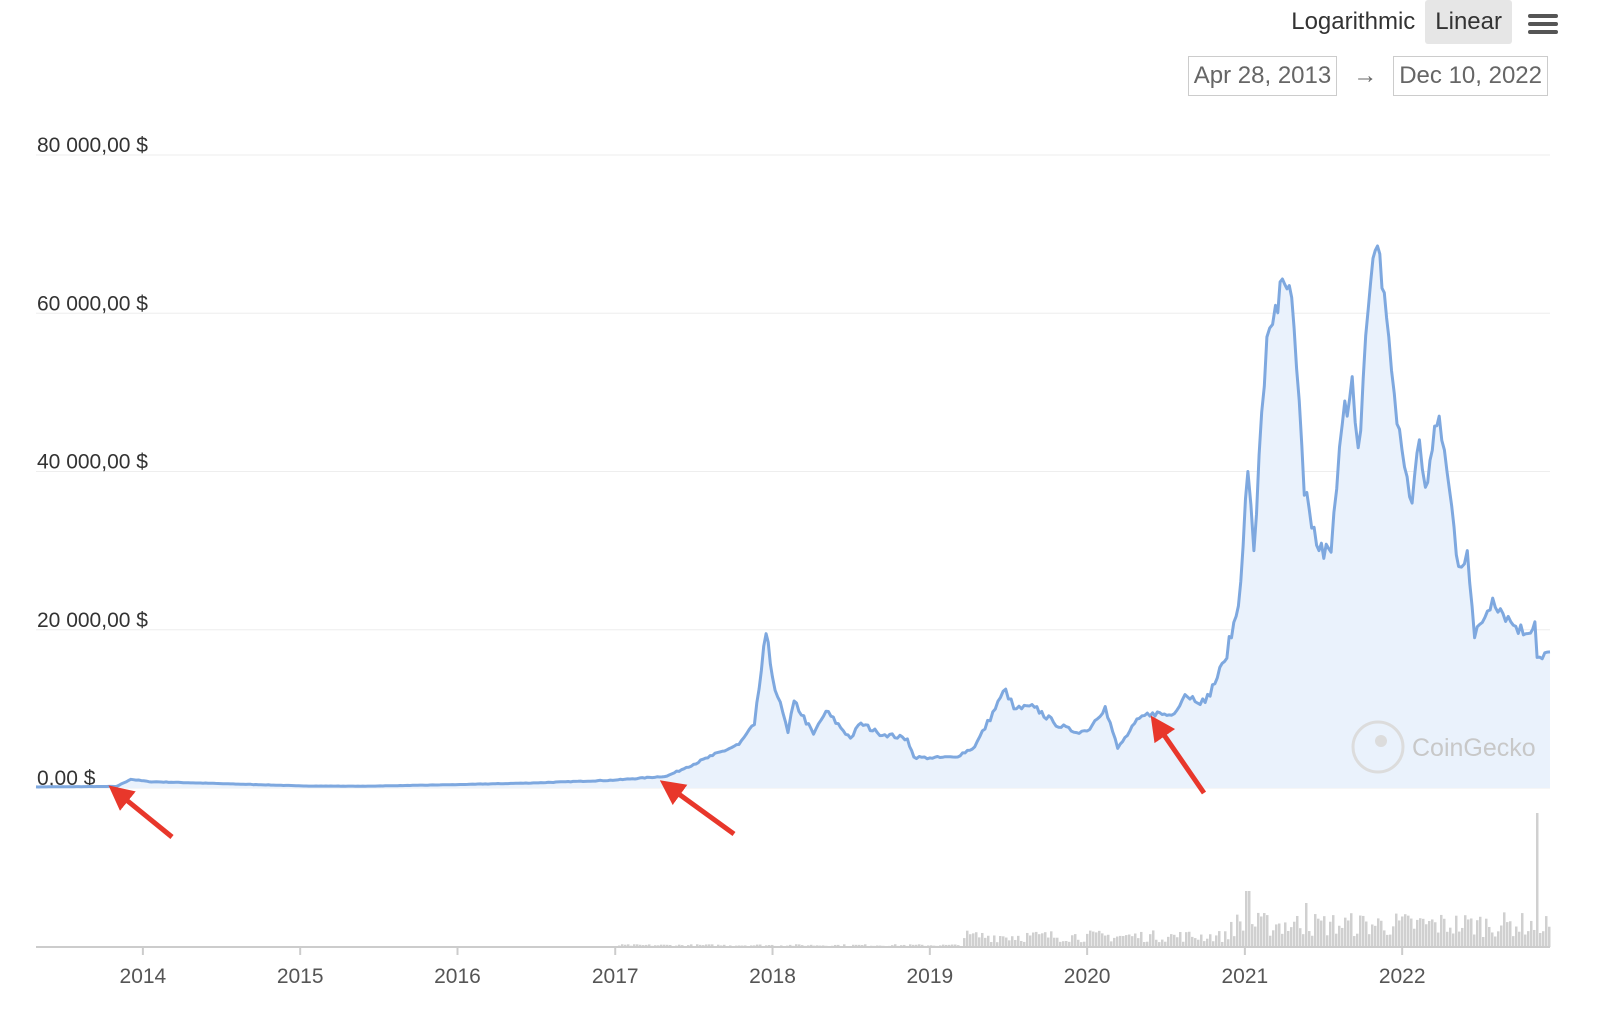  Describe the element at coordinates (1470, 76) in the screenshot. I see `range-to-input: Dec 10, 2022` at that location.